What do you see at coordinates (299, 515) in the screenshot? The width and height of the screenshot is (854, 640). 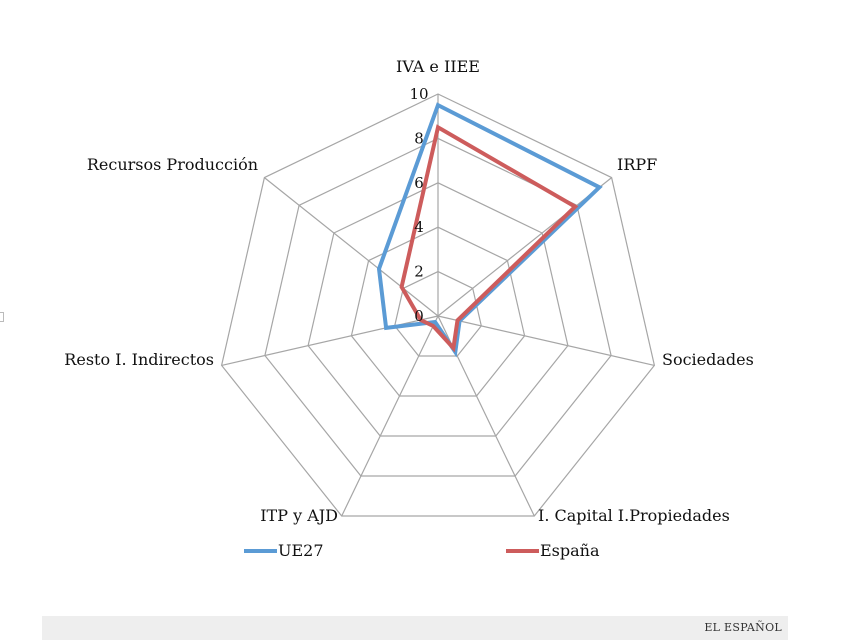 I see `axis-label-4: ITP y AJD` at bounding box center [299, 515].